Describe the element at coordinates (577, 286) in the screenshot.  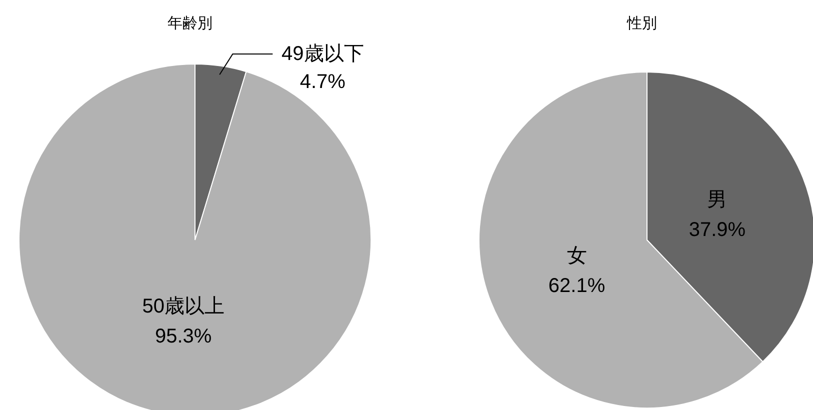
I see `data-label: 62.1%` at that location.